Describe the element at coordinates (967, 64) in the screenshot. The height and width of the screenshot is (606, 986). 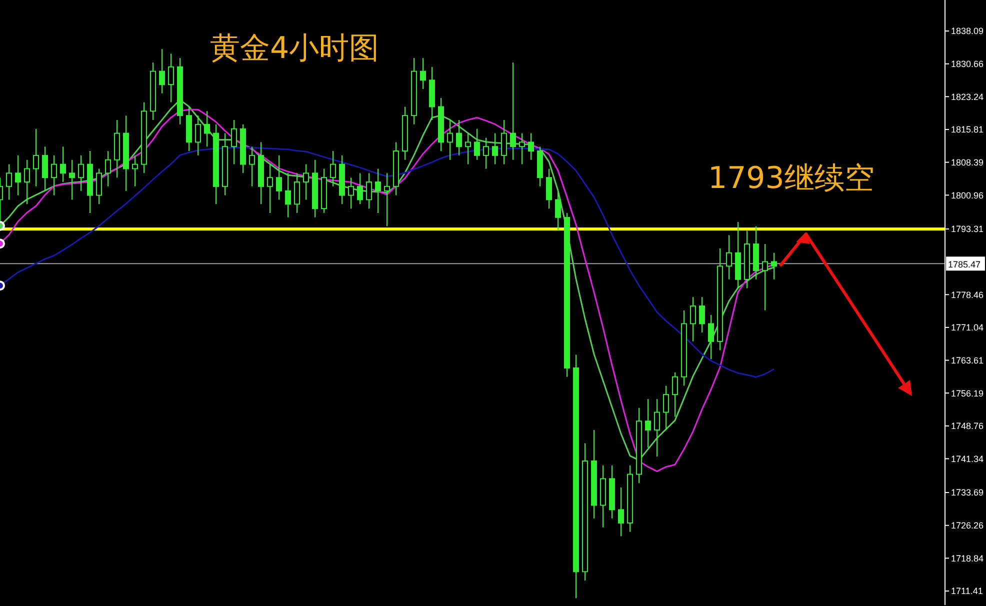
I see `y-tick-label: 1830.66` at that location.